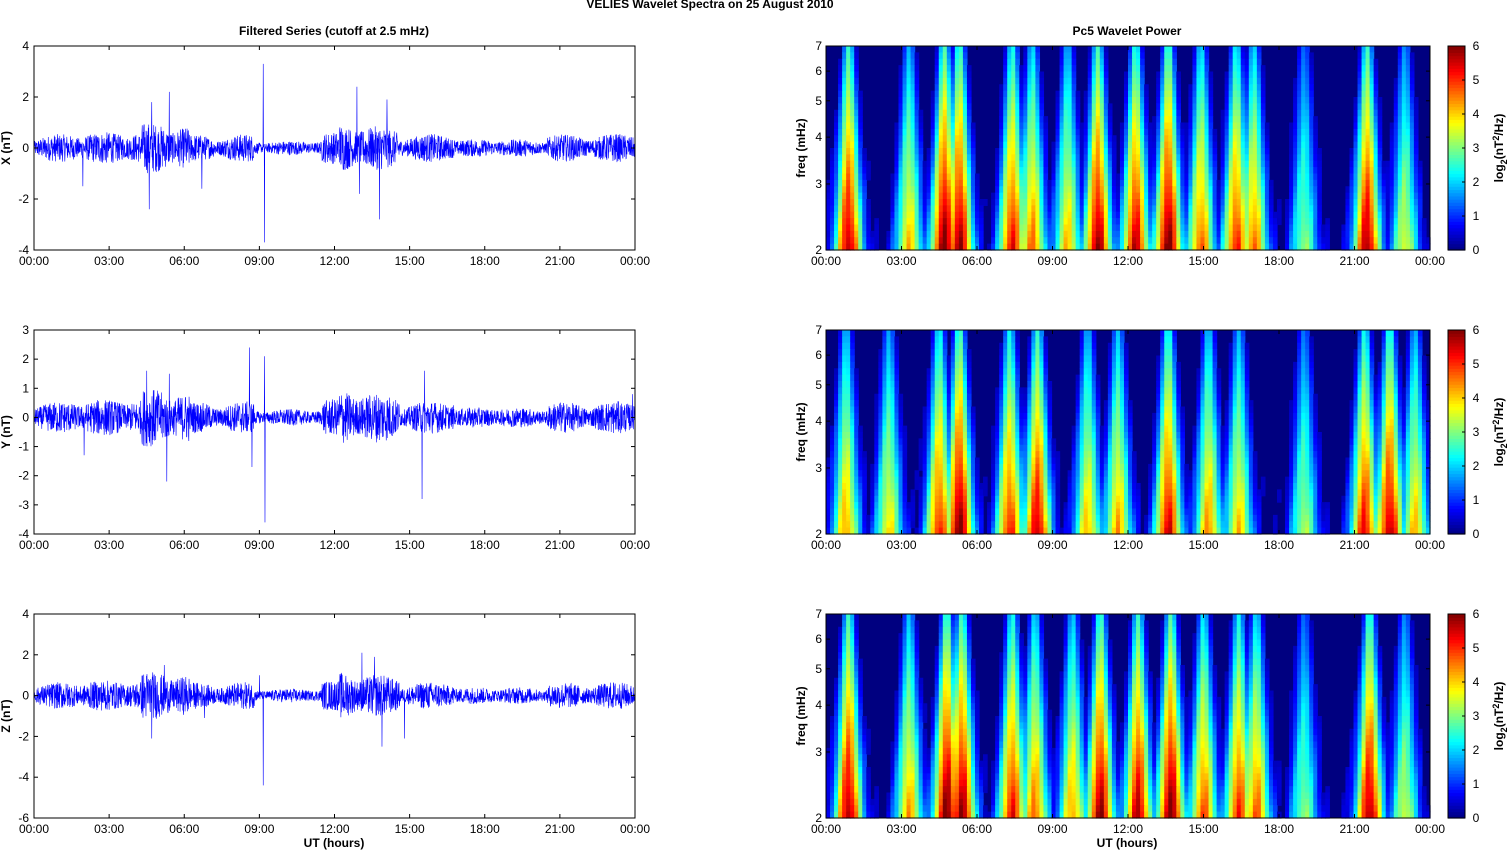  What do you see at coordinates (1354, 261) in the screenshot?
I see `x-tick-label: 21:00` at bounding box center [1354, 261].